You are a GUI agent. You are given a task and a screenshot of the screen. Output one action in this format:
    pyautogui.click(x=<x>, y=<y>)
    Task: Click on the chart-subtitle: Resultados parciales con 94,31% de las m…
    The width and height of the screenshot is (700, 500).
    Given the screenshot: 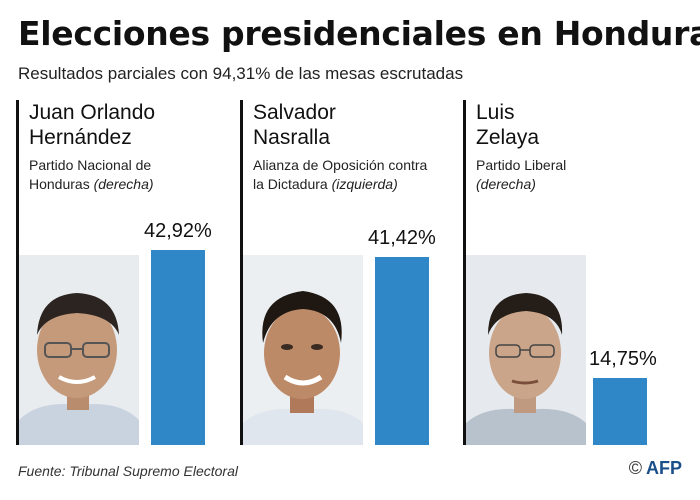 What is the action you would take?
    pyautogui.click(x=241, y=73)
    